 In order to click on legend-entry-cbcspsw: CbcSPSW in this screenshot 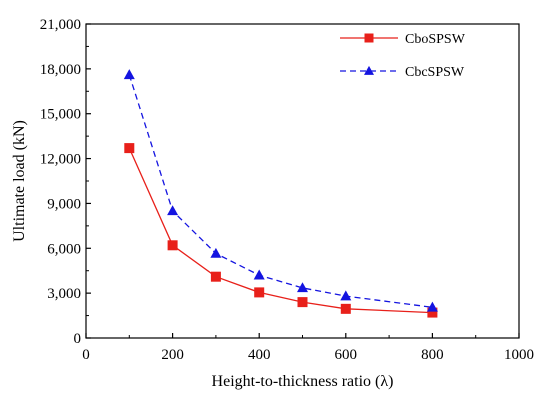, I will do `click(402, 72)`.